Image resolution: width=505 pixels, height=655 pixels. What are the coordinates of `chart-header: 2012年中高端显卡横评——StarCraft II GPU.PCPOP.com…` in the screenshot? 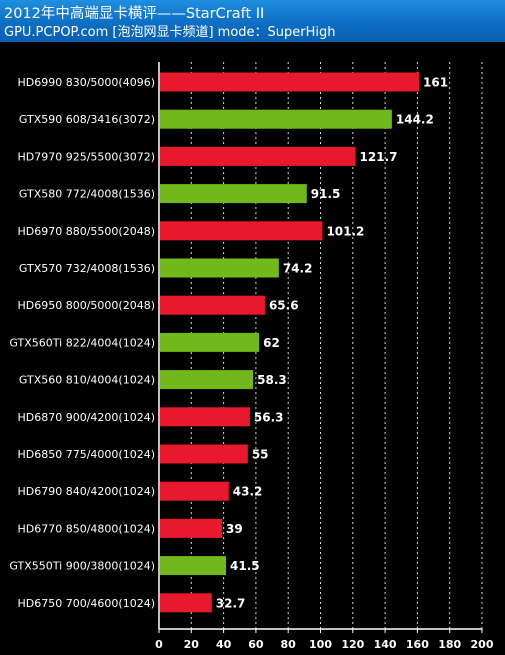 It's located at (252, 21).